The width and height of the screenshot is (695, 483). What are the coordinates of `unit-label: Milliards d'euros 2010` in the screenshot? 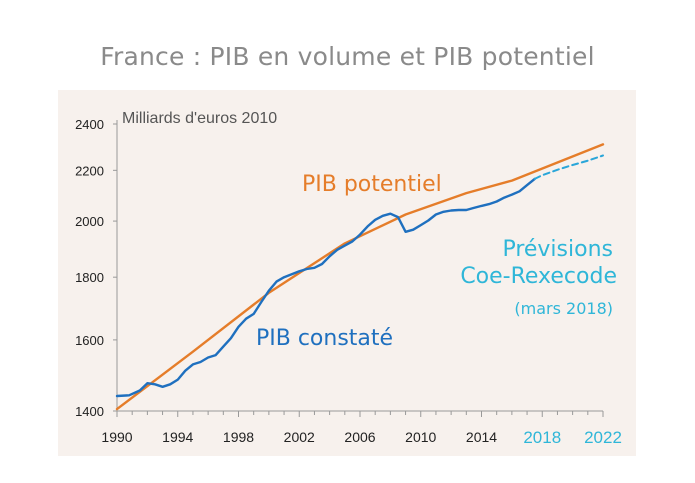 It's located at (199, 118).